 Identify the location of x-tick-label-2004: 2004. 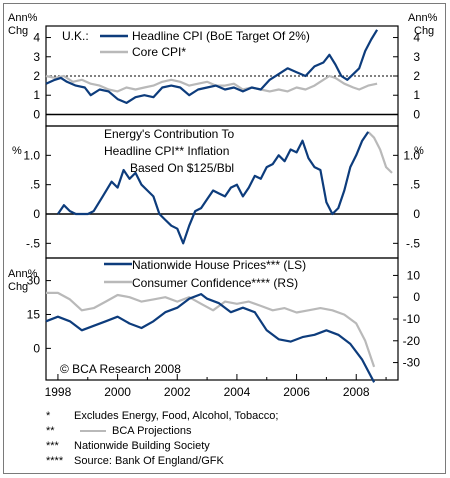
(237, 392).